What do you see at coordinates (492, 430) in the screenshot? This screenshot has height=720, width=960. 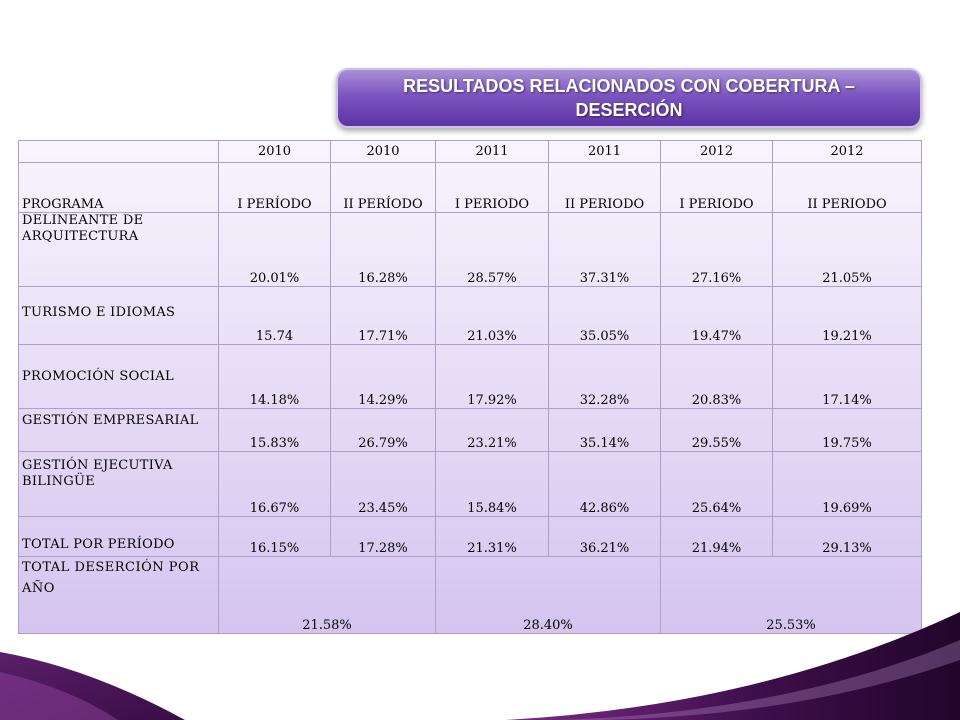 I see `value-cell: 23.21%` at bounding box center [492, 430].